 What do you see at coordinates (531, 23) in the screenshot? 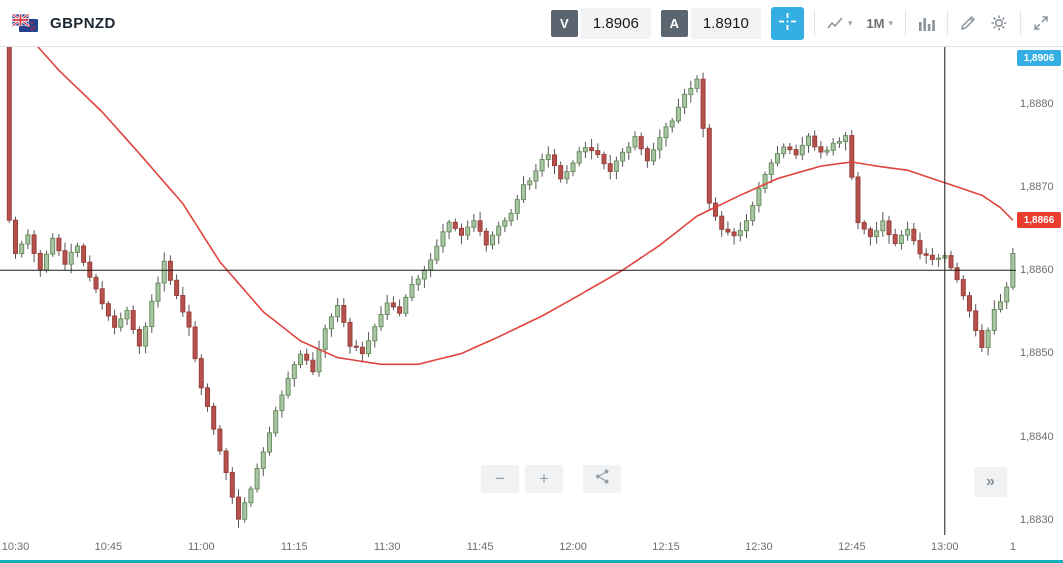
I see `chart-toolbar: GBPNZD V 1.8906 A 1.8910` at bounding box center [531, 23].